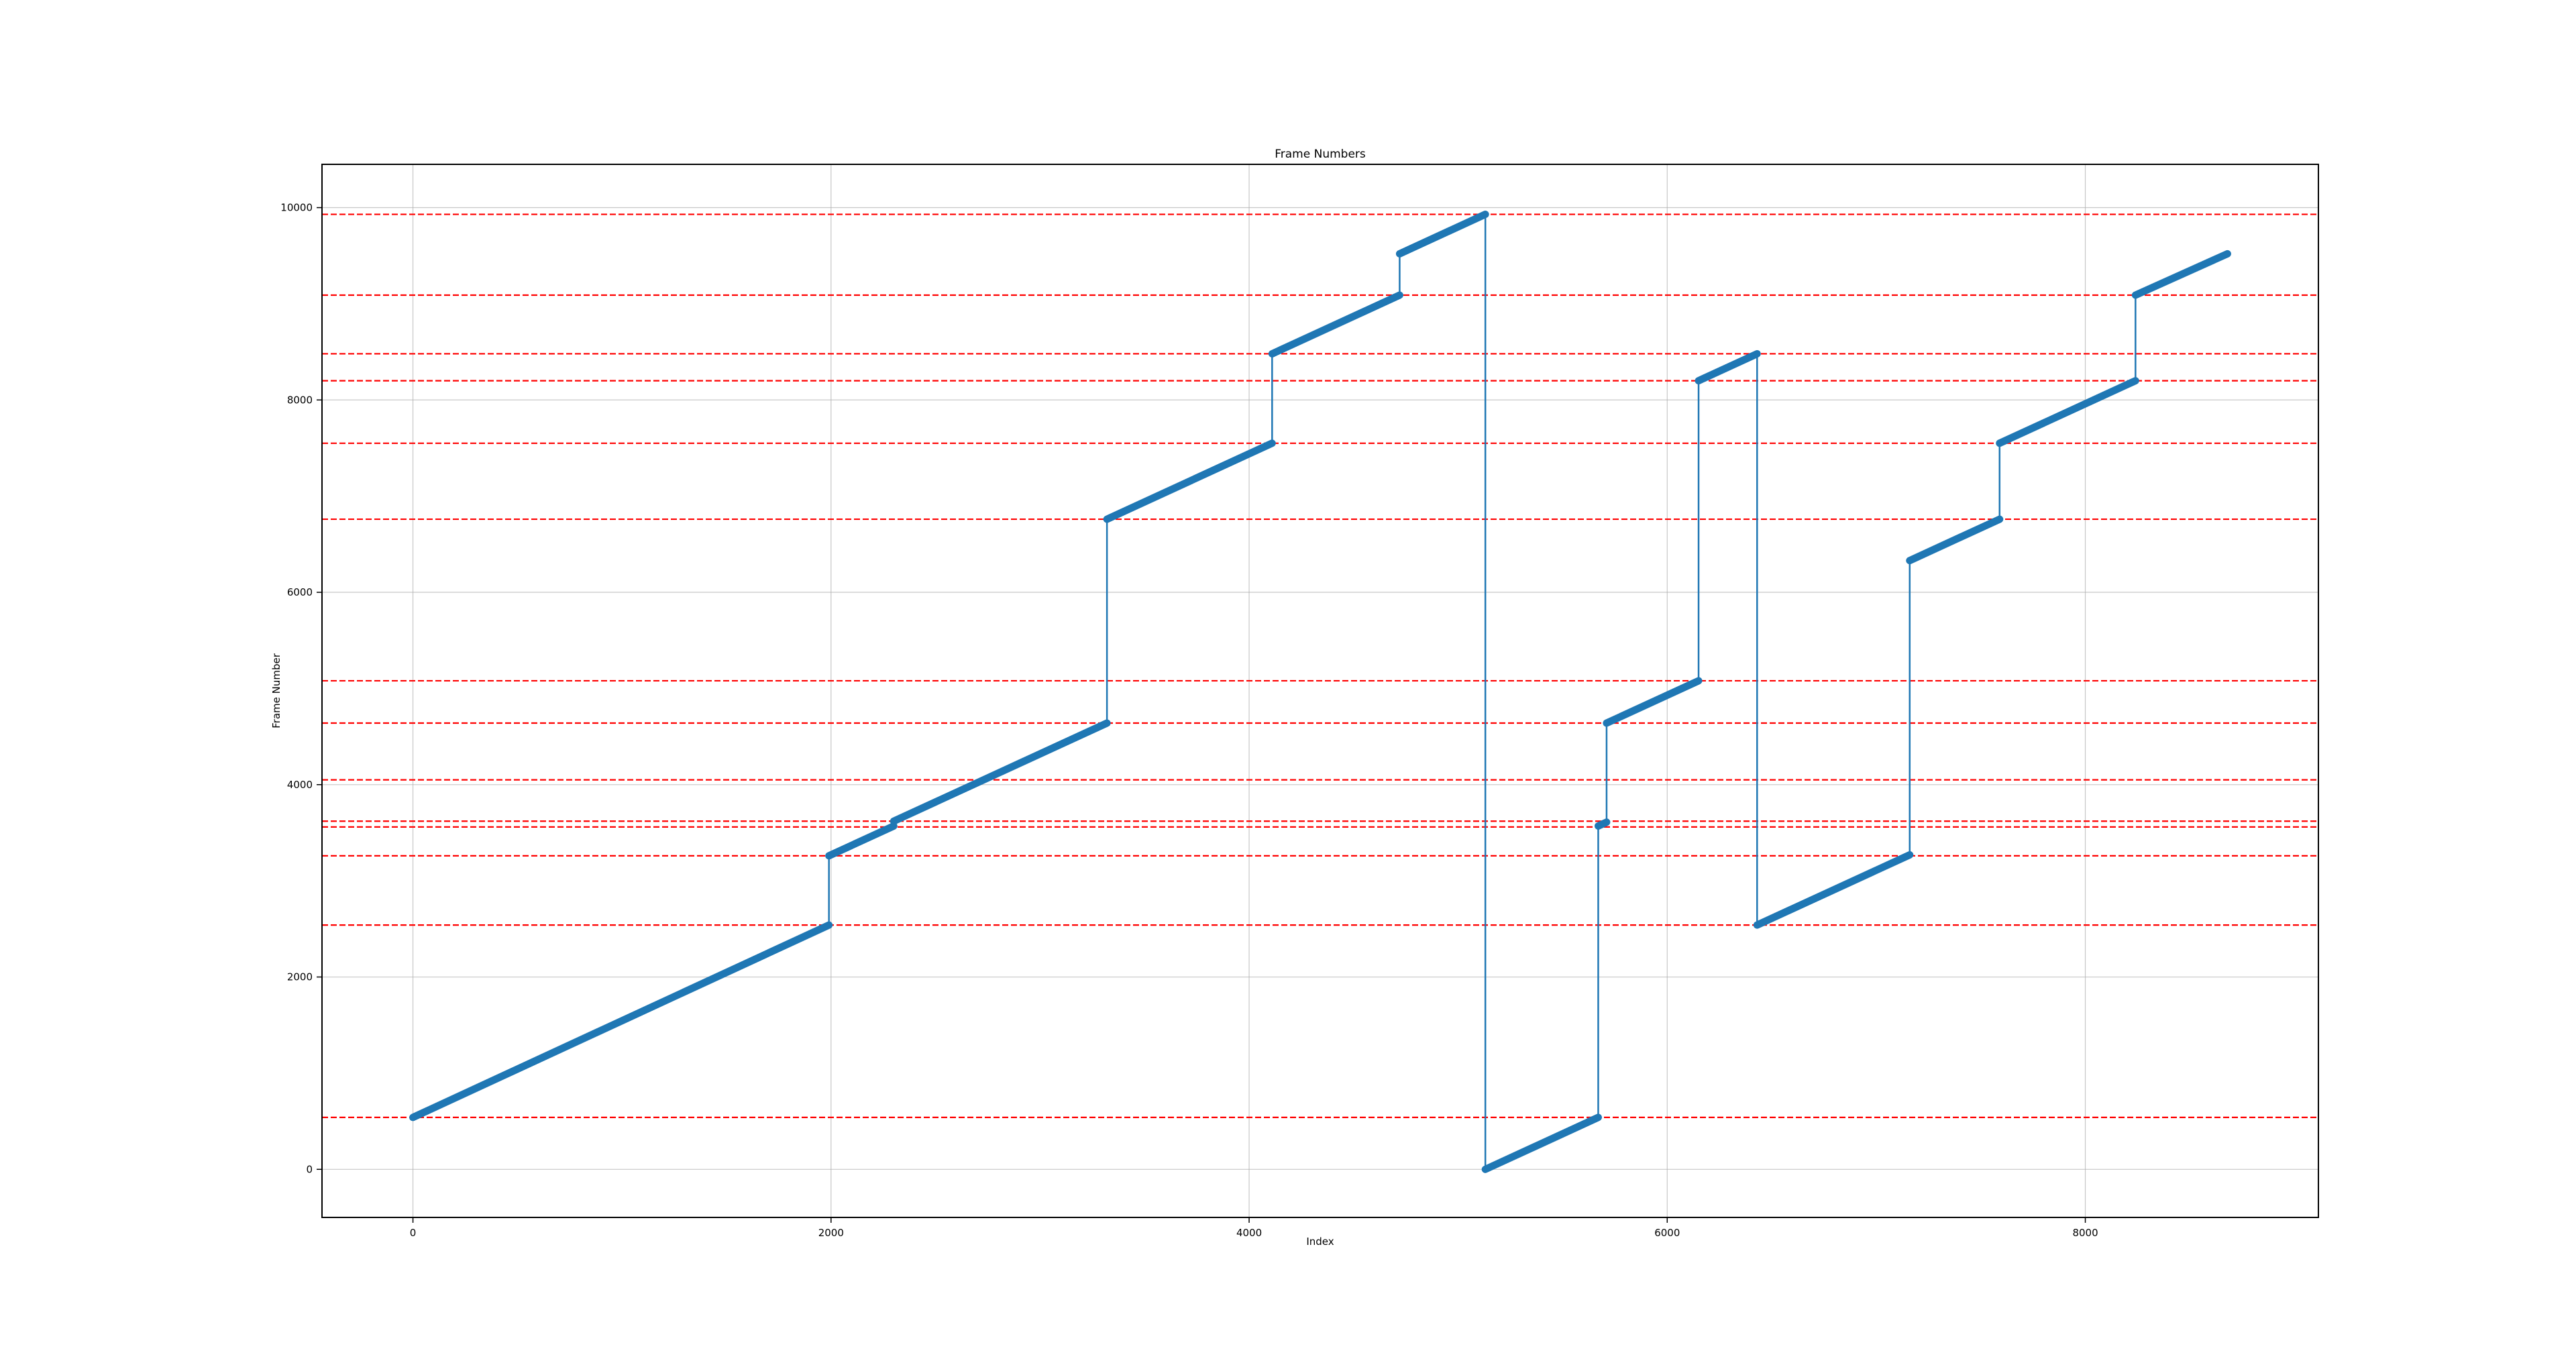 The image size is (2576, 1367). I want to click on x-tick-label: 6000, so click(1667, 1233).